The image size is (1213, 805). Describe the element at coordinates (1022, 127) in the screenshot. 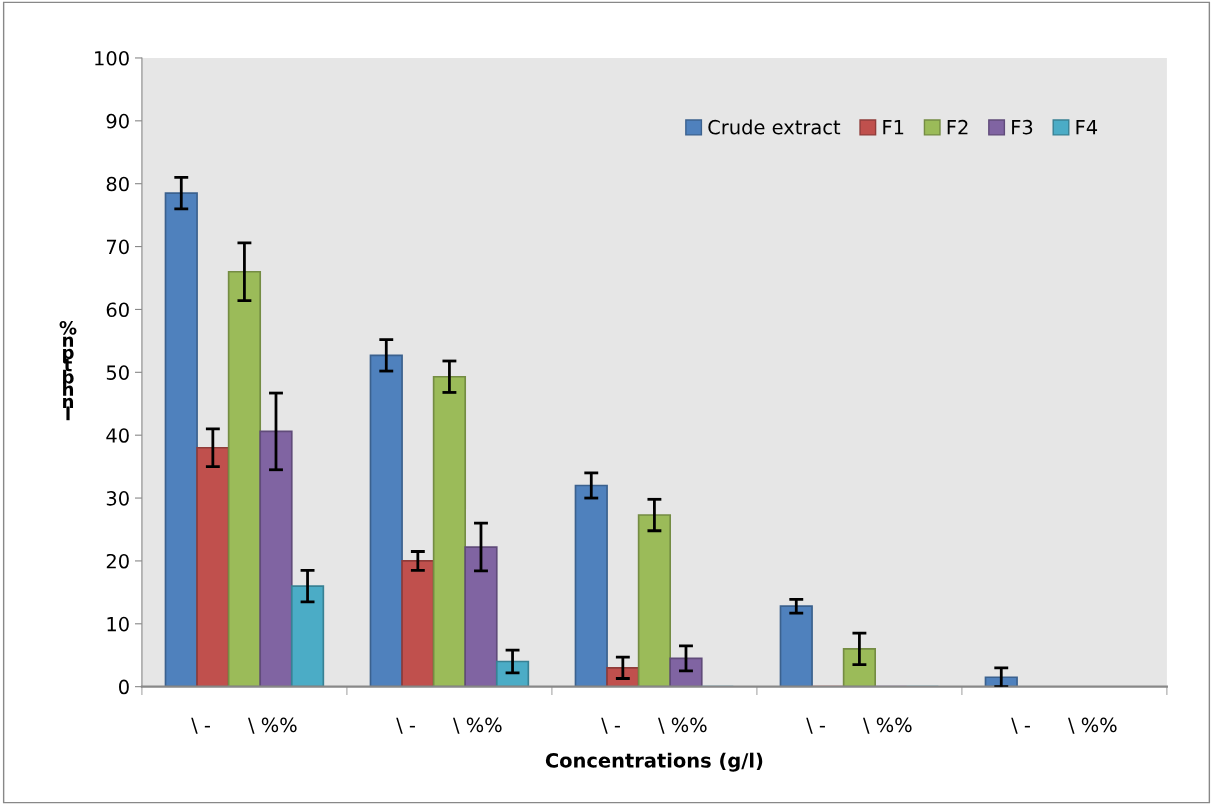

I see `legend-label: F3` at that location.